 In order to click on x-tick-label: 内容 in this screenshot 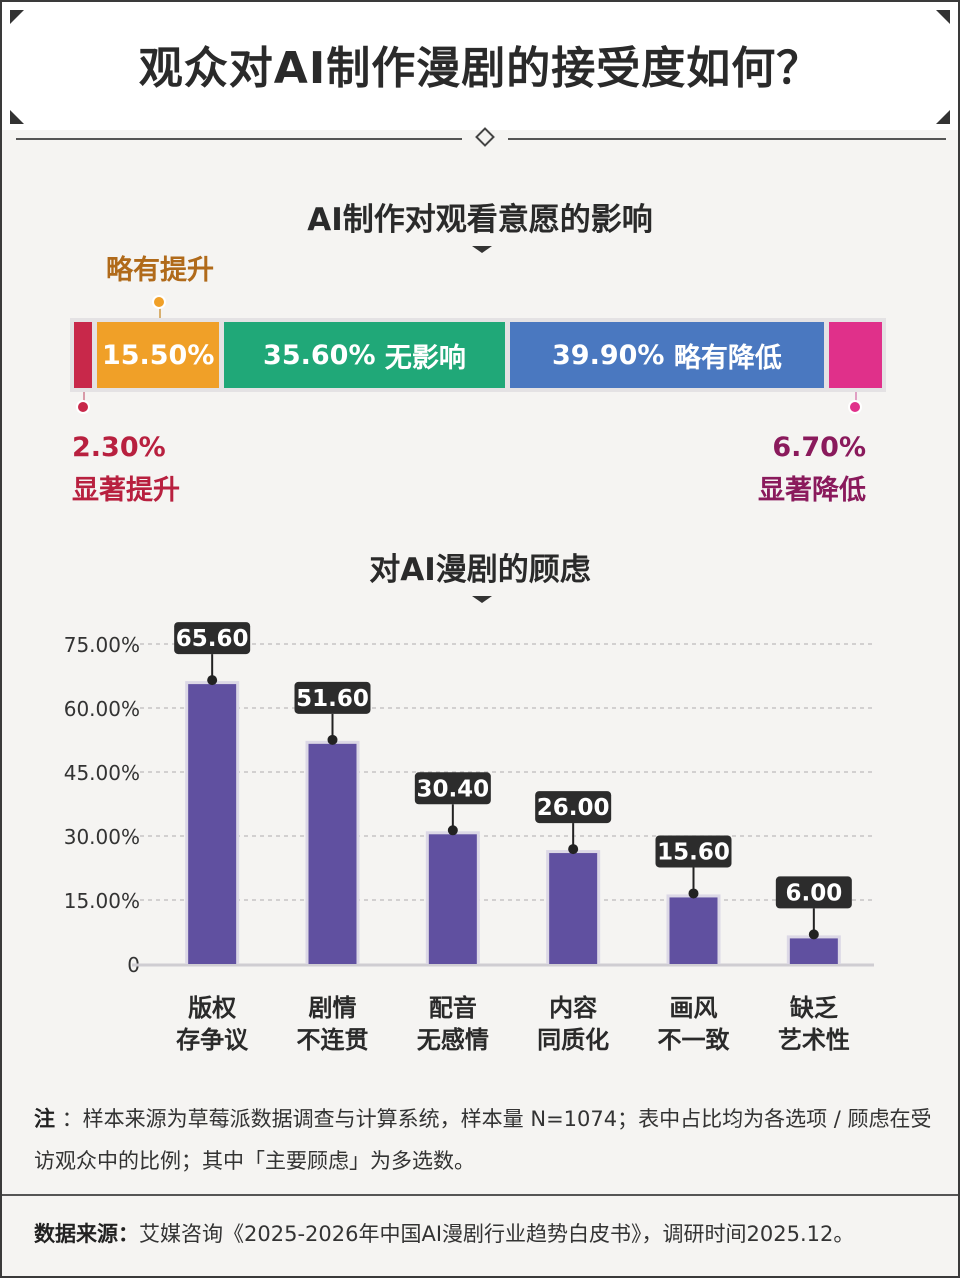, I will do `click(573, 1008)`.